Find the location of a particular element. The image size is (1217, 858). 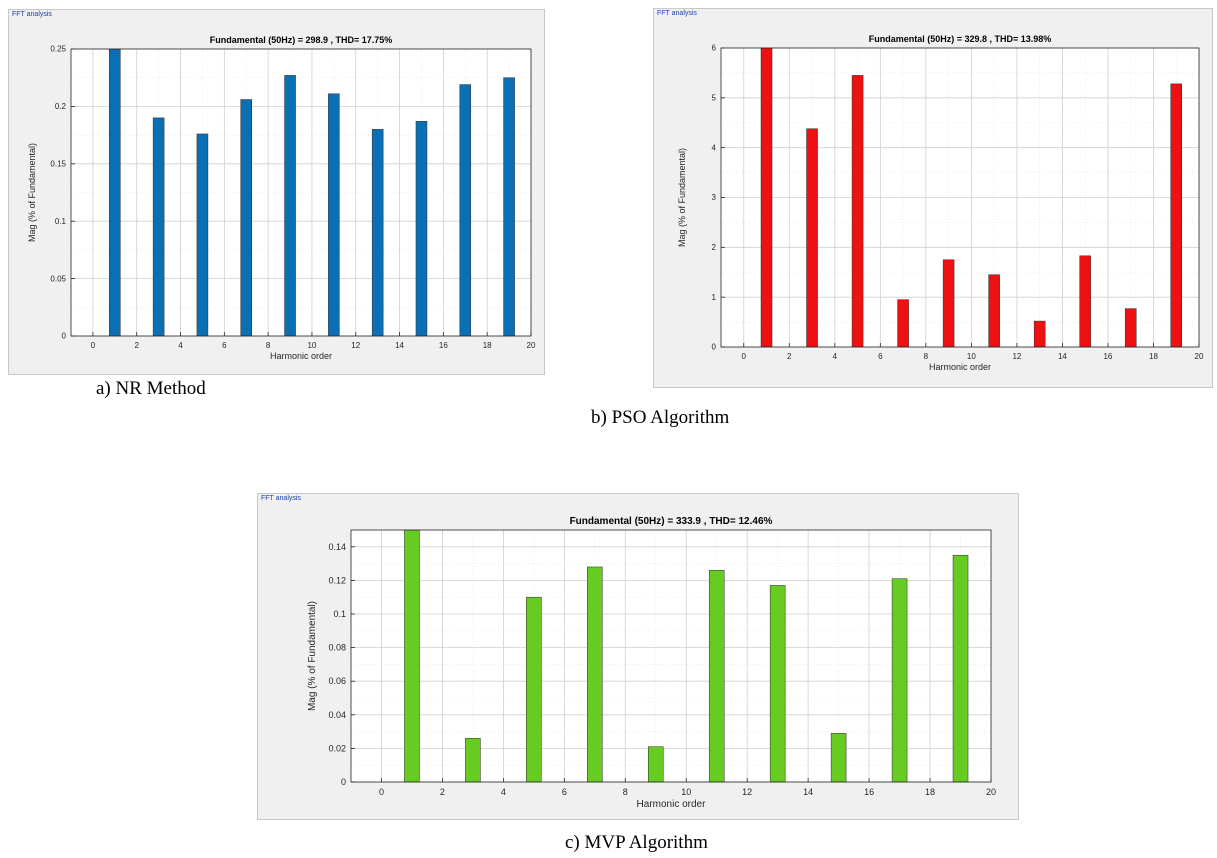

axes-box is located at coordinates (301, 192).